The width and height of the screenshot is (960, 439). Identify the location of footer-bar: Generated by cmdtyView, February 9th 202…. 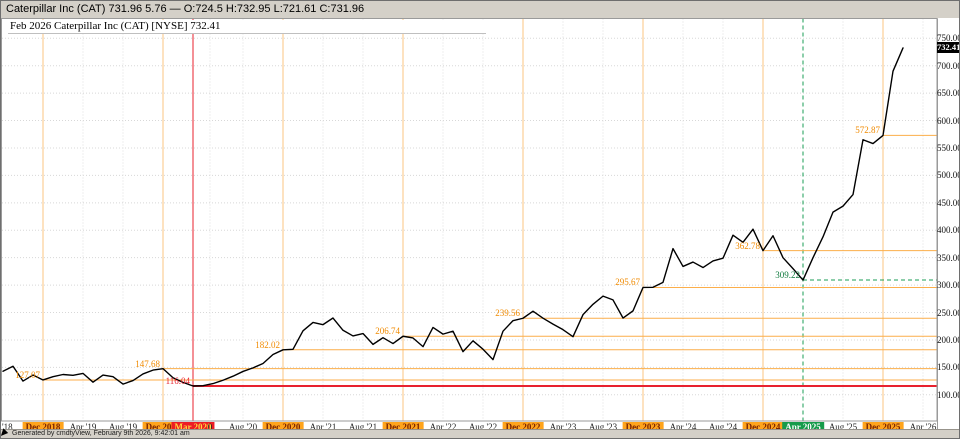
(480, 433).